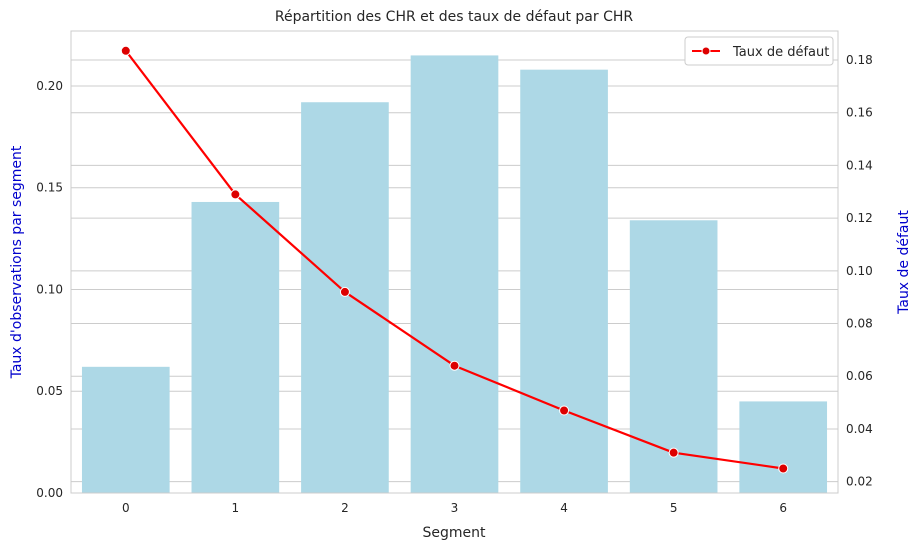 Image resolution: width=922 pixels, height=550 pixels. I want to click on y-left-tick-label: 0.15, so click(49, 188).